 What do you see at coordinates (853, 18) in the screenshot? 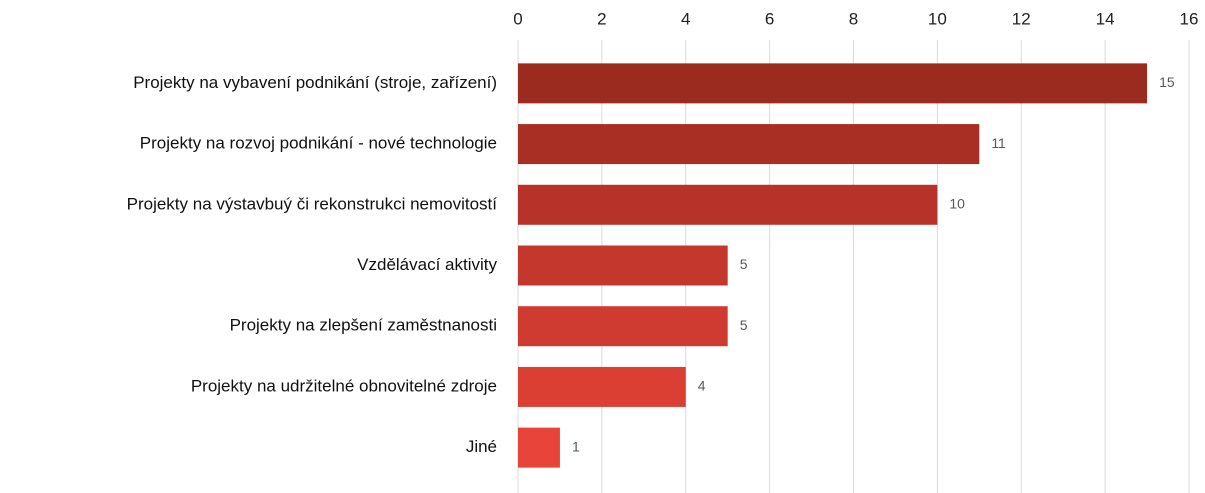
I see `x-tick-label: 8` at bounding box center [853, 18].